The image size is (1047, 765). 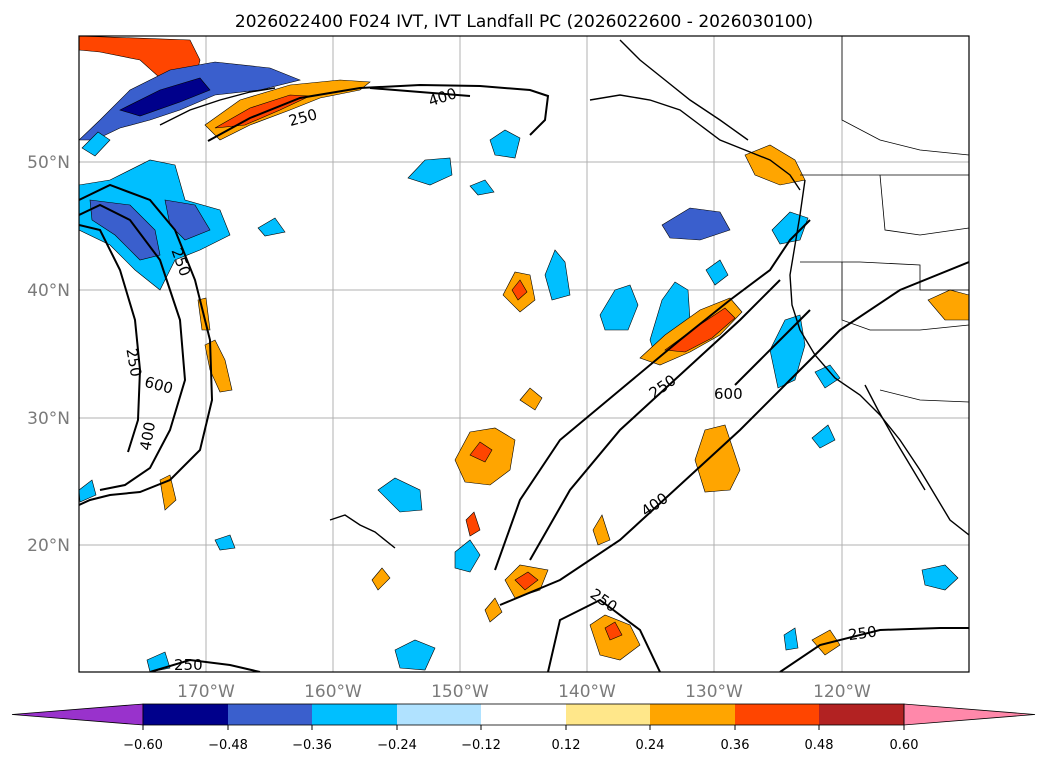 What do you see at coordinates (187, 220) in the screenshot?
I see `shade-west-plume-dark2` at bounding box center [187, 220].